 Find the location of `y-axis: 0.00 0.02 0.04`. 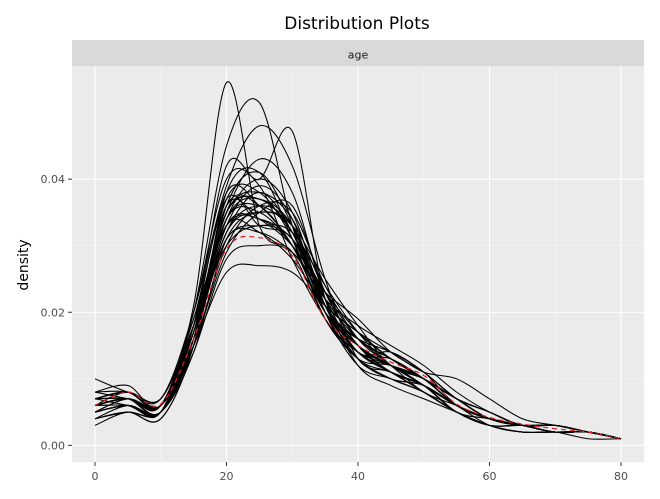

y-axis: 0.00 0.02 0.04 is located at coordinates (56, 312).